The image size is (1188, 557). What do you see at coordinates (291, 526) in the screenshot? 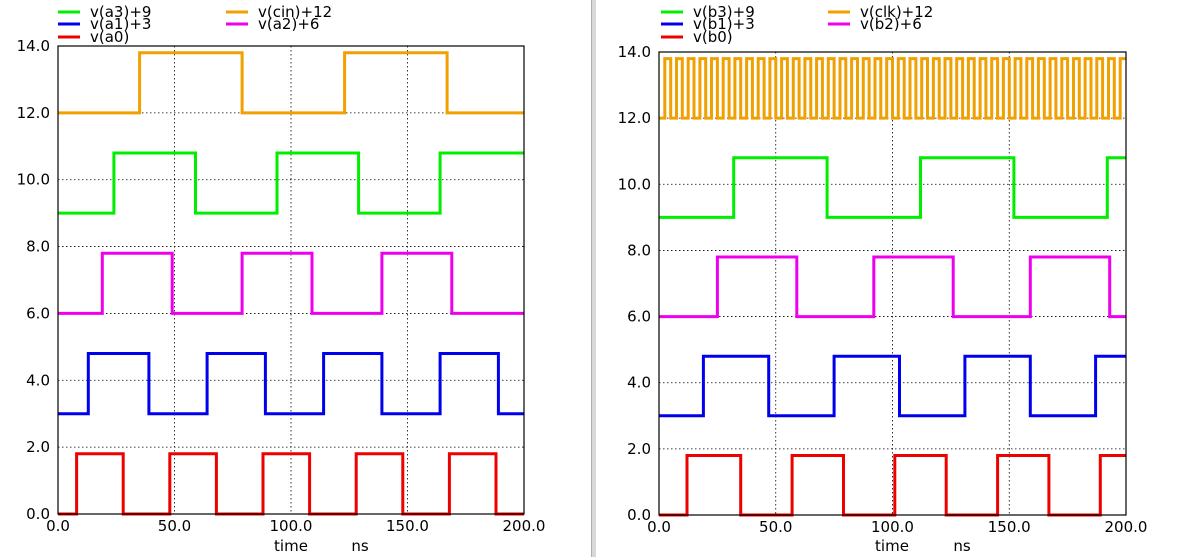
I see `left-x-tick-label: 100.0` at bounding box center [291, 526].